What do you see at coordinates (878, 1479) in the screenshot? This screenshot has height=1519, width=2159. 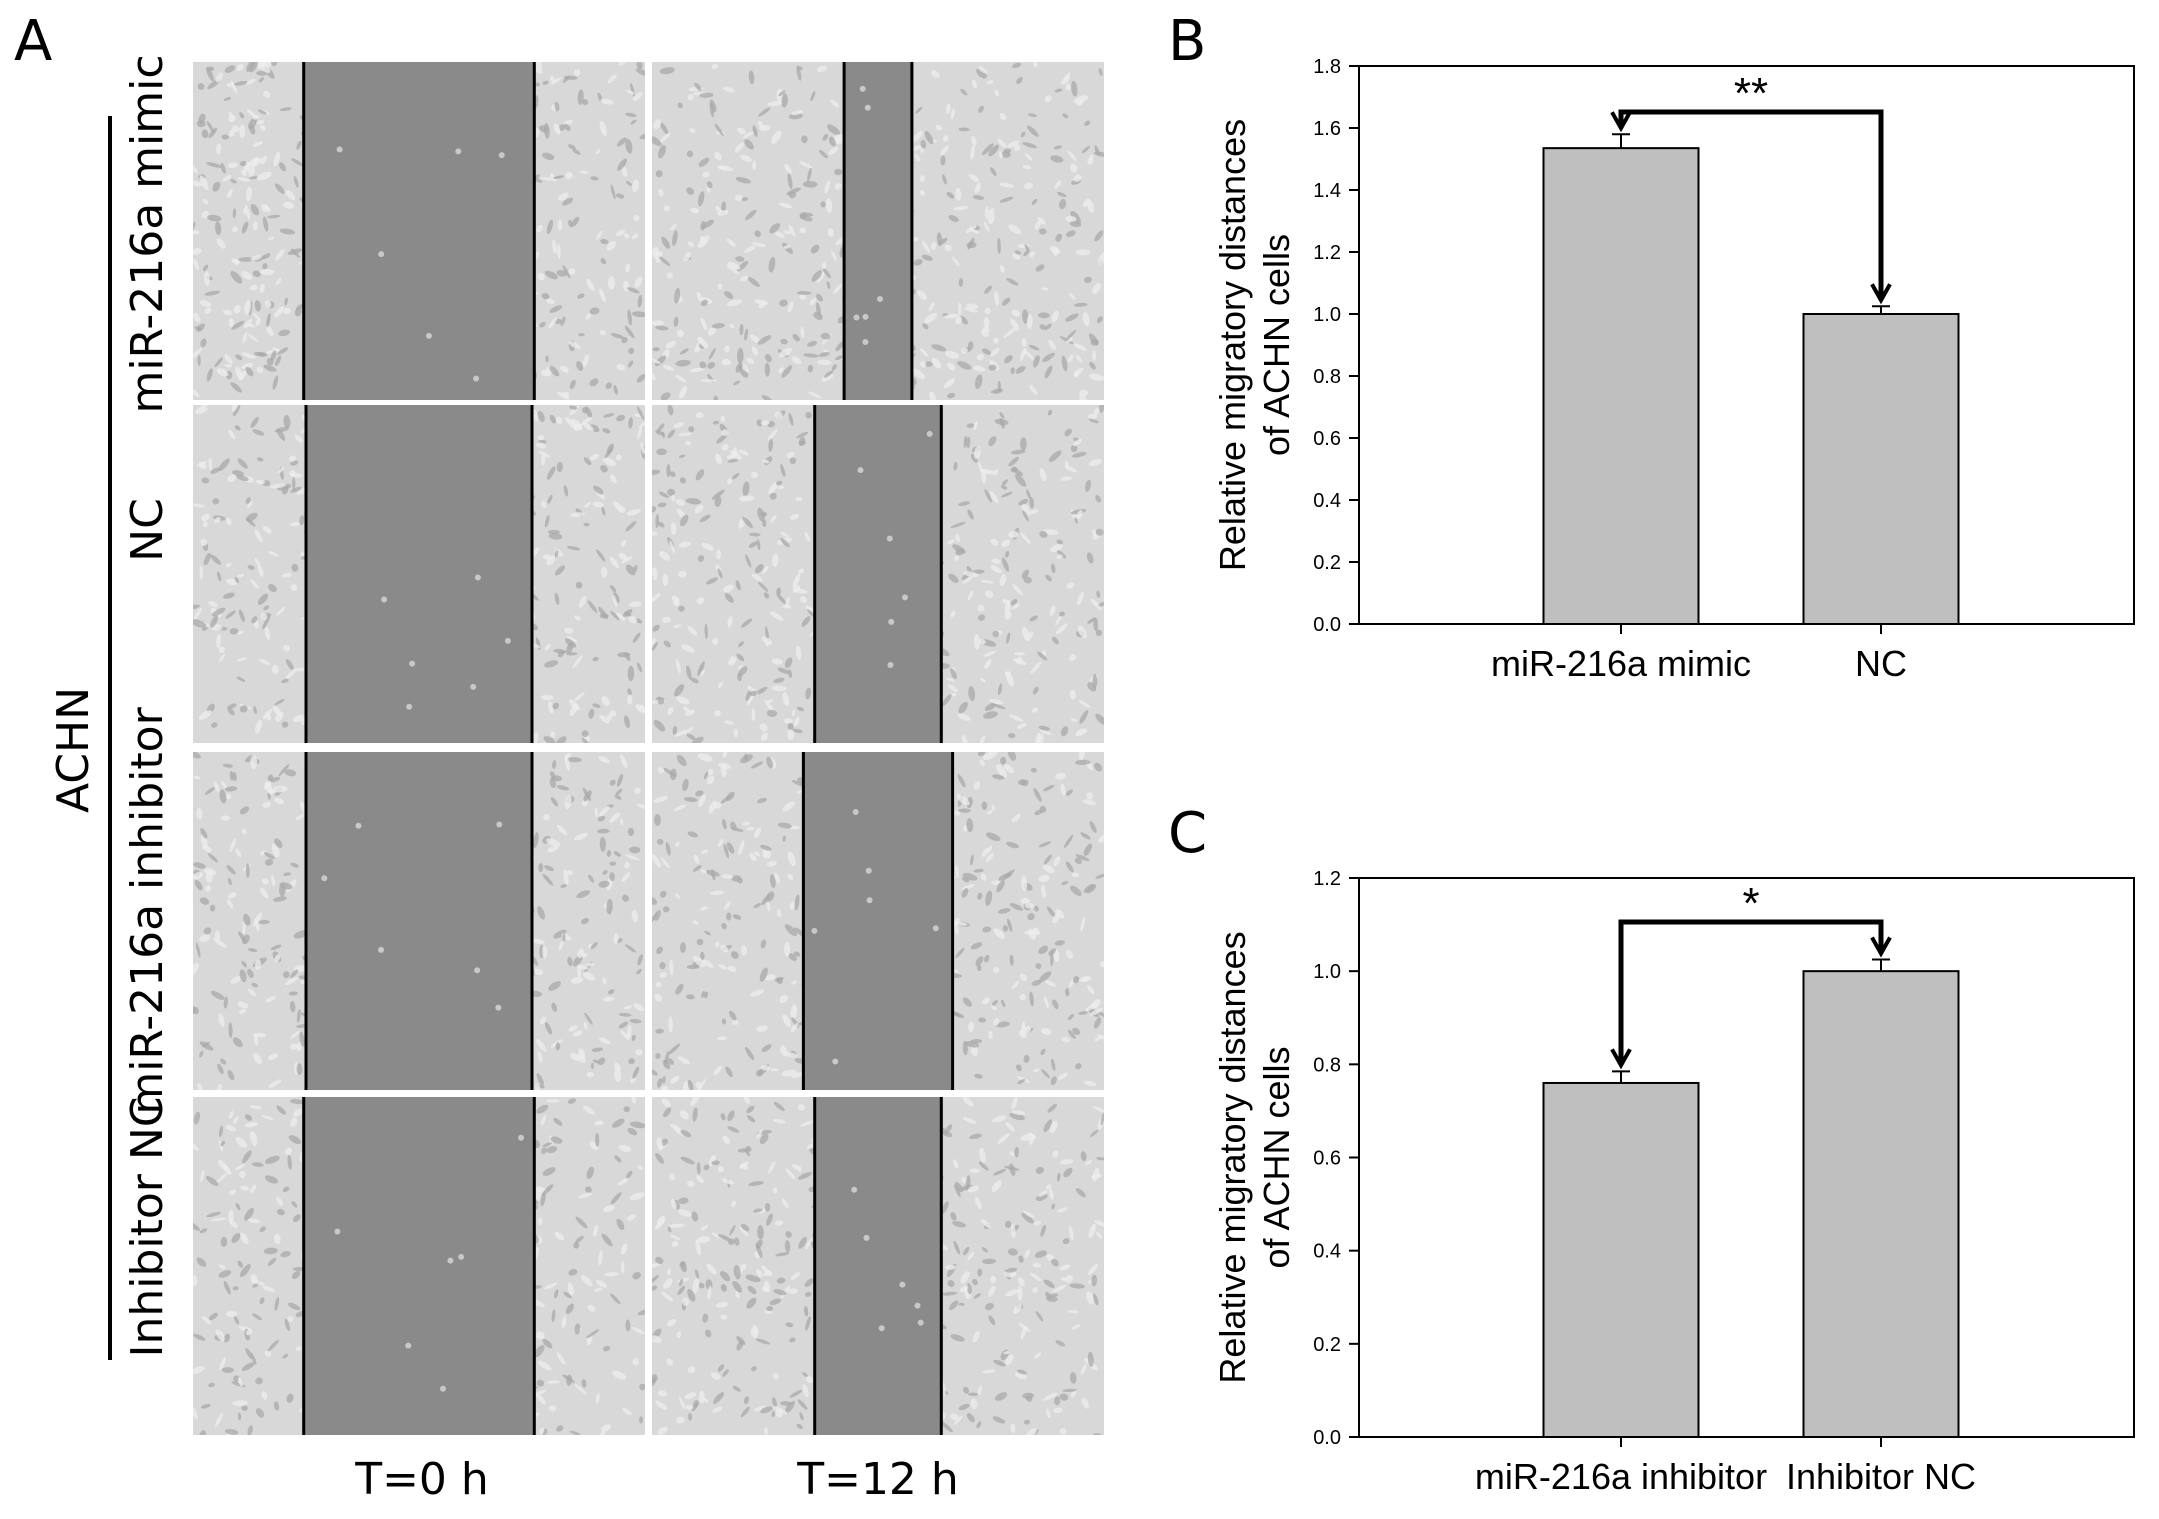 I see `column-label-t12: T=12 h` at bounding box center [878, 1479].